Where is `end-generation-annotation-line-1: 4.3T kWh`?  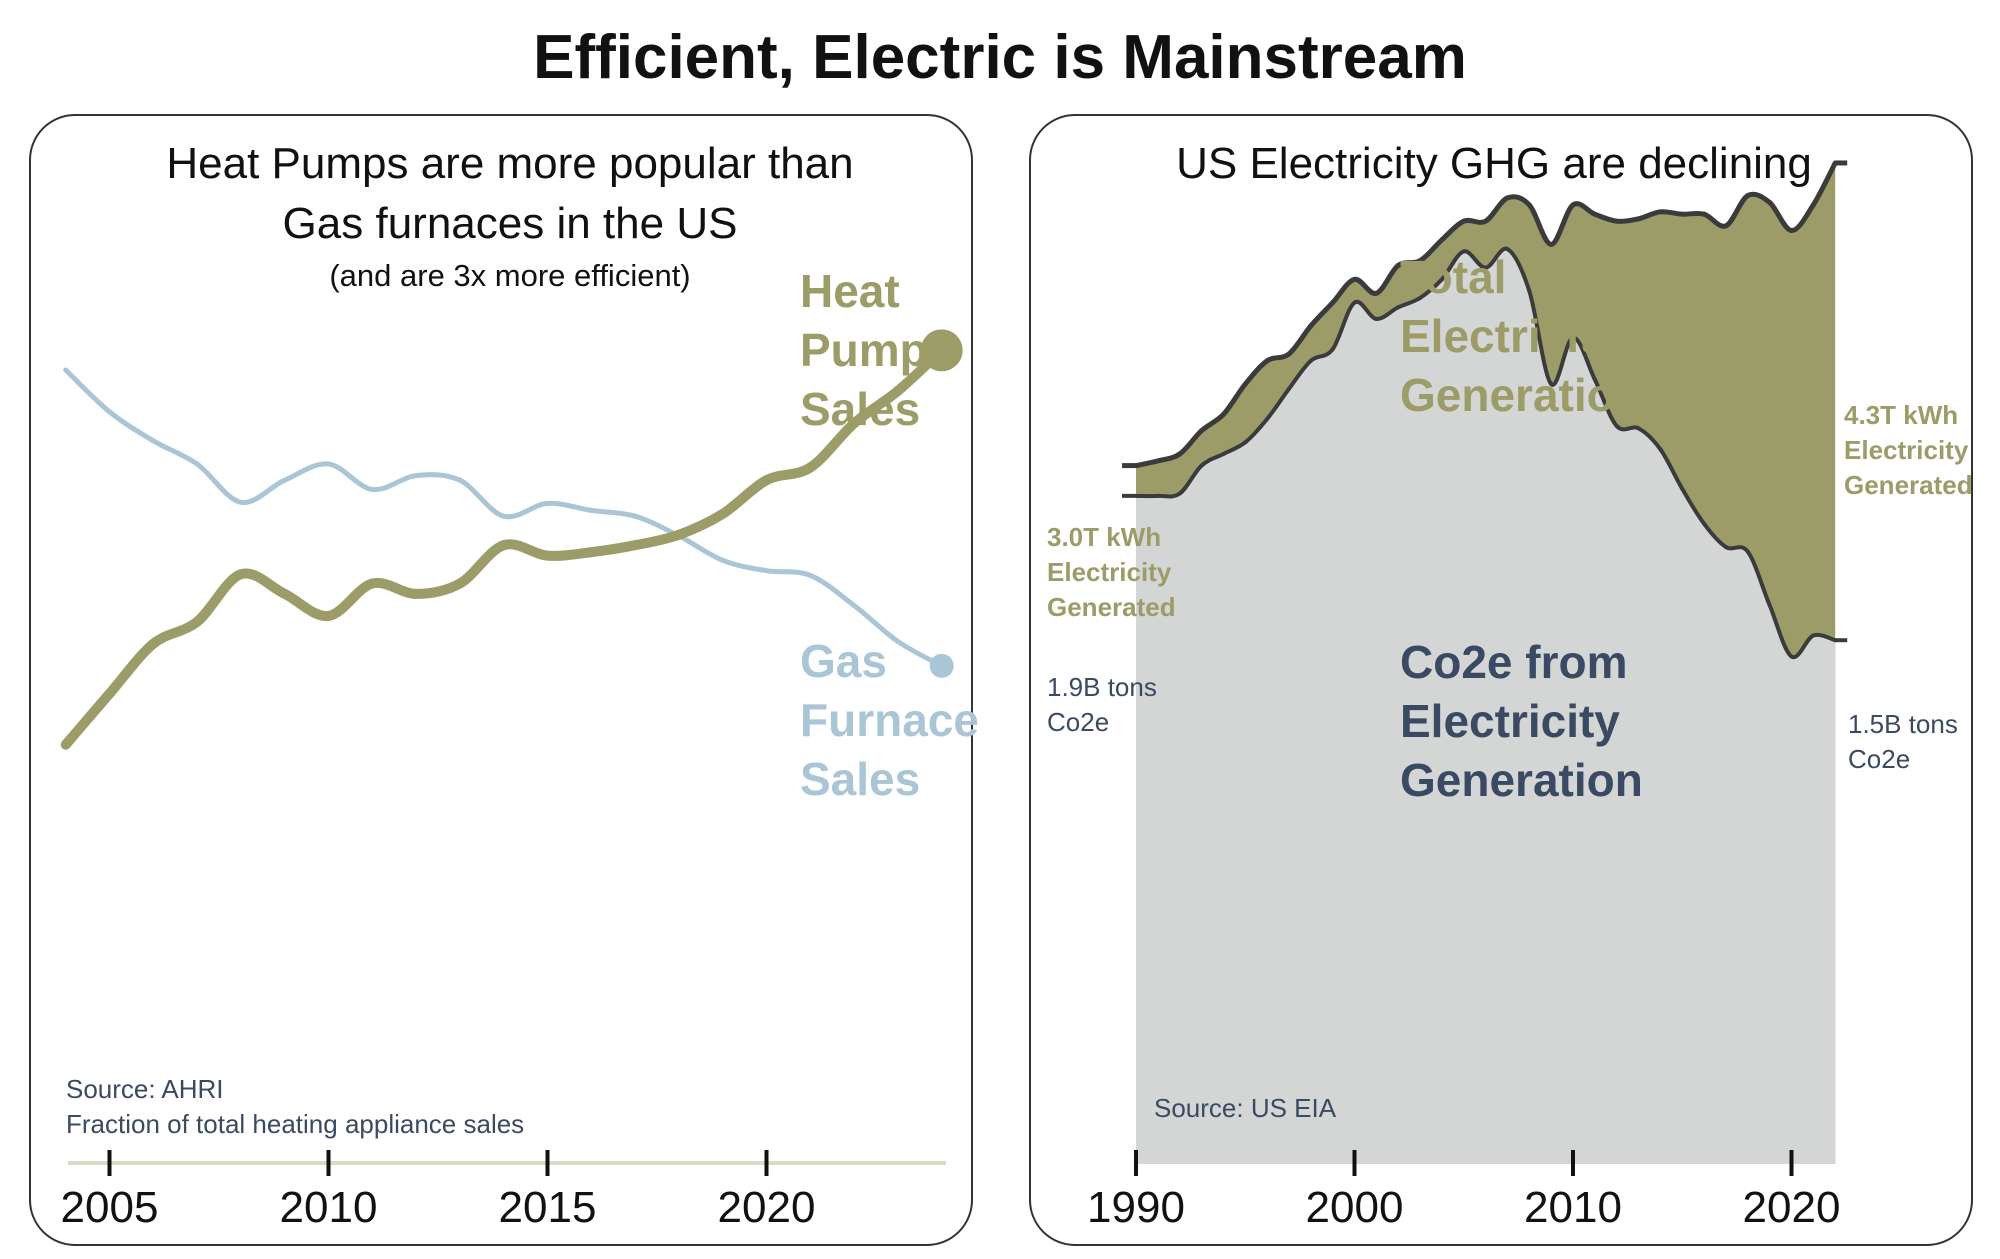 end-generation-annotation-line-1: 4.3T kWh is located at coordinates (1901, 415).